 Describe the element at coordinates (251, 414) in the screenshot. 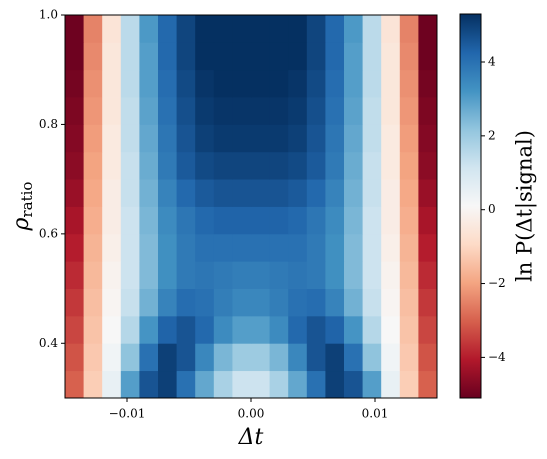

I see `x-tick-label: 0.00` at that location.